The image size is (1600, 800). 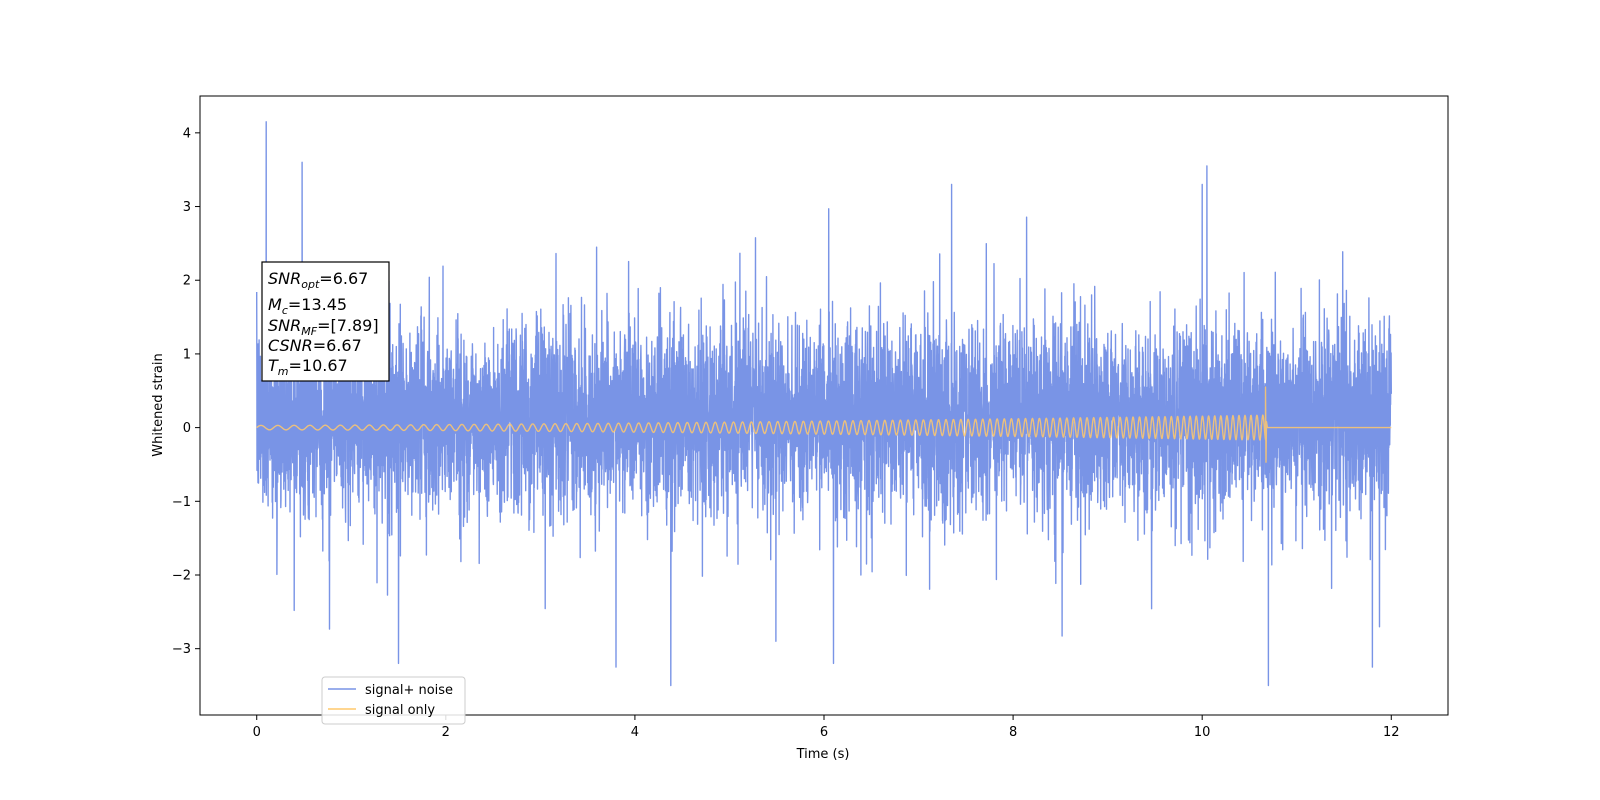 What do you see at coordinates (1202, 732) in the screenshot?
I see `x-tick-label: 10` at bounding box center [1202, 732].